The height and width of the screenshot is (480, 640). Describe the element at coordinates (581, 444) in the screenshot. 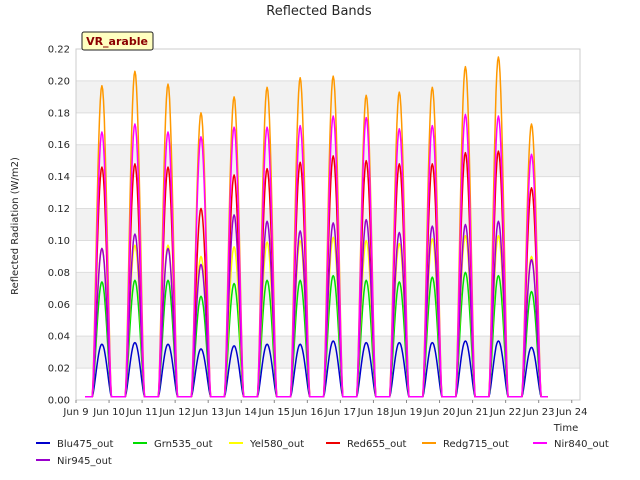

I see `legend-label: Nir840_out` at that location.